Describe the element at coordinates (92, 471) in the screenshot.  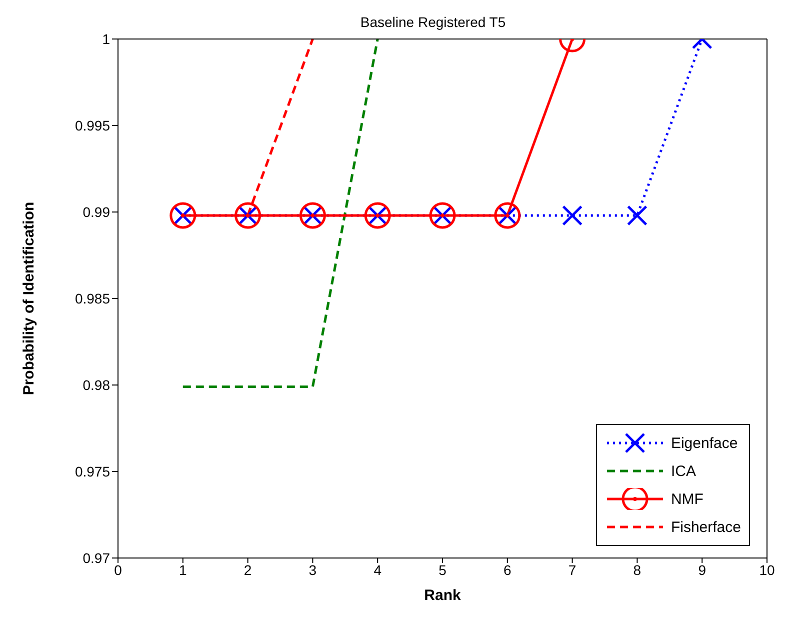
I see `y-tick-label: 0.975` at that location.